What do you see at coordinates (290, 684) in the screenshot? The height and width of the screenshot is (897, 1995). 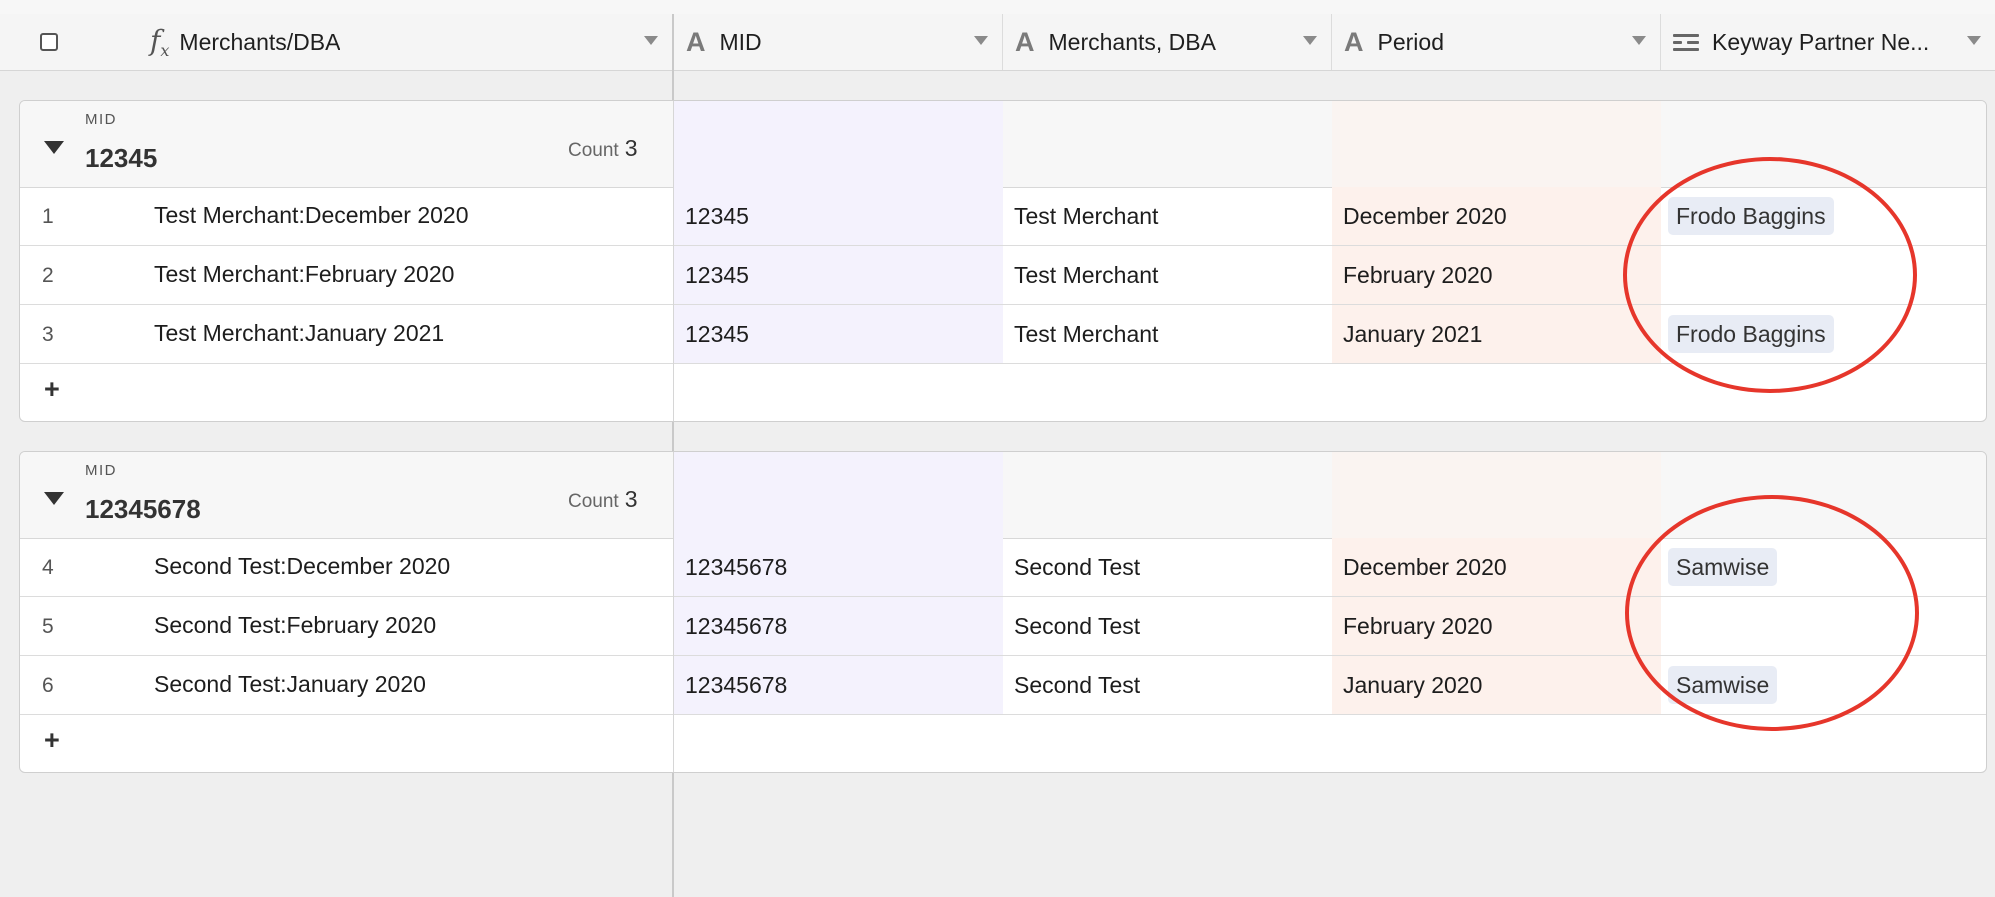 I see `primary-field-cell: Second Test:January 2020` at bounding box center [290, 684].